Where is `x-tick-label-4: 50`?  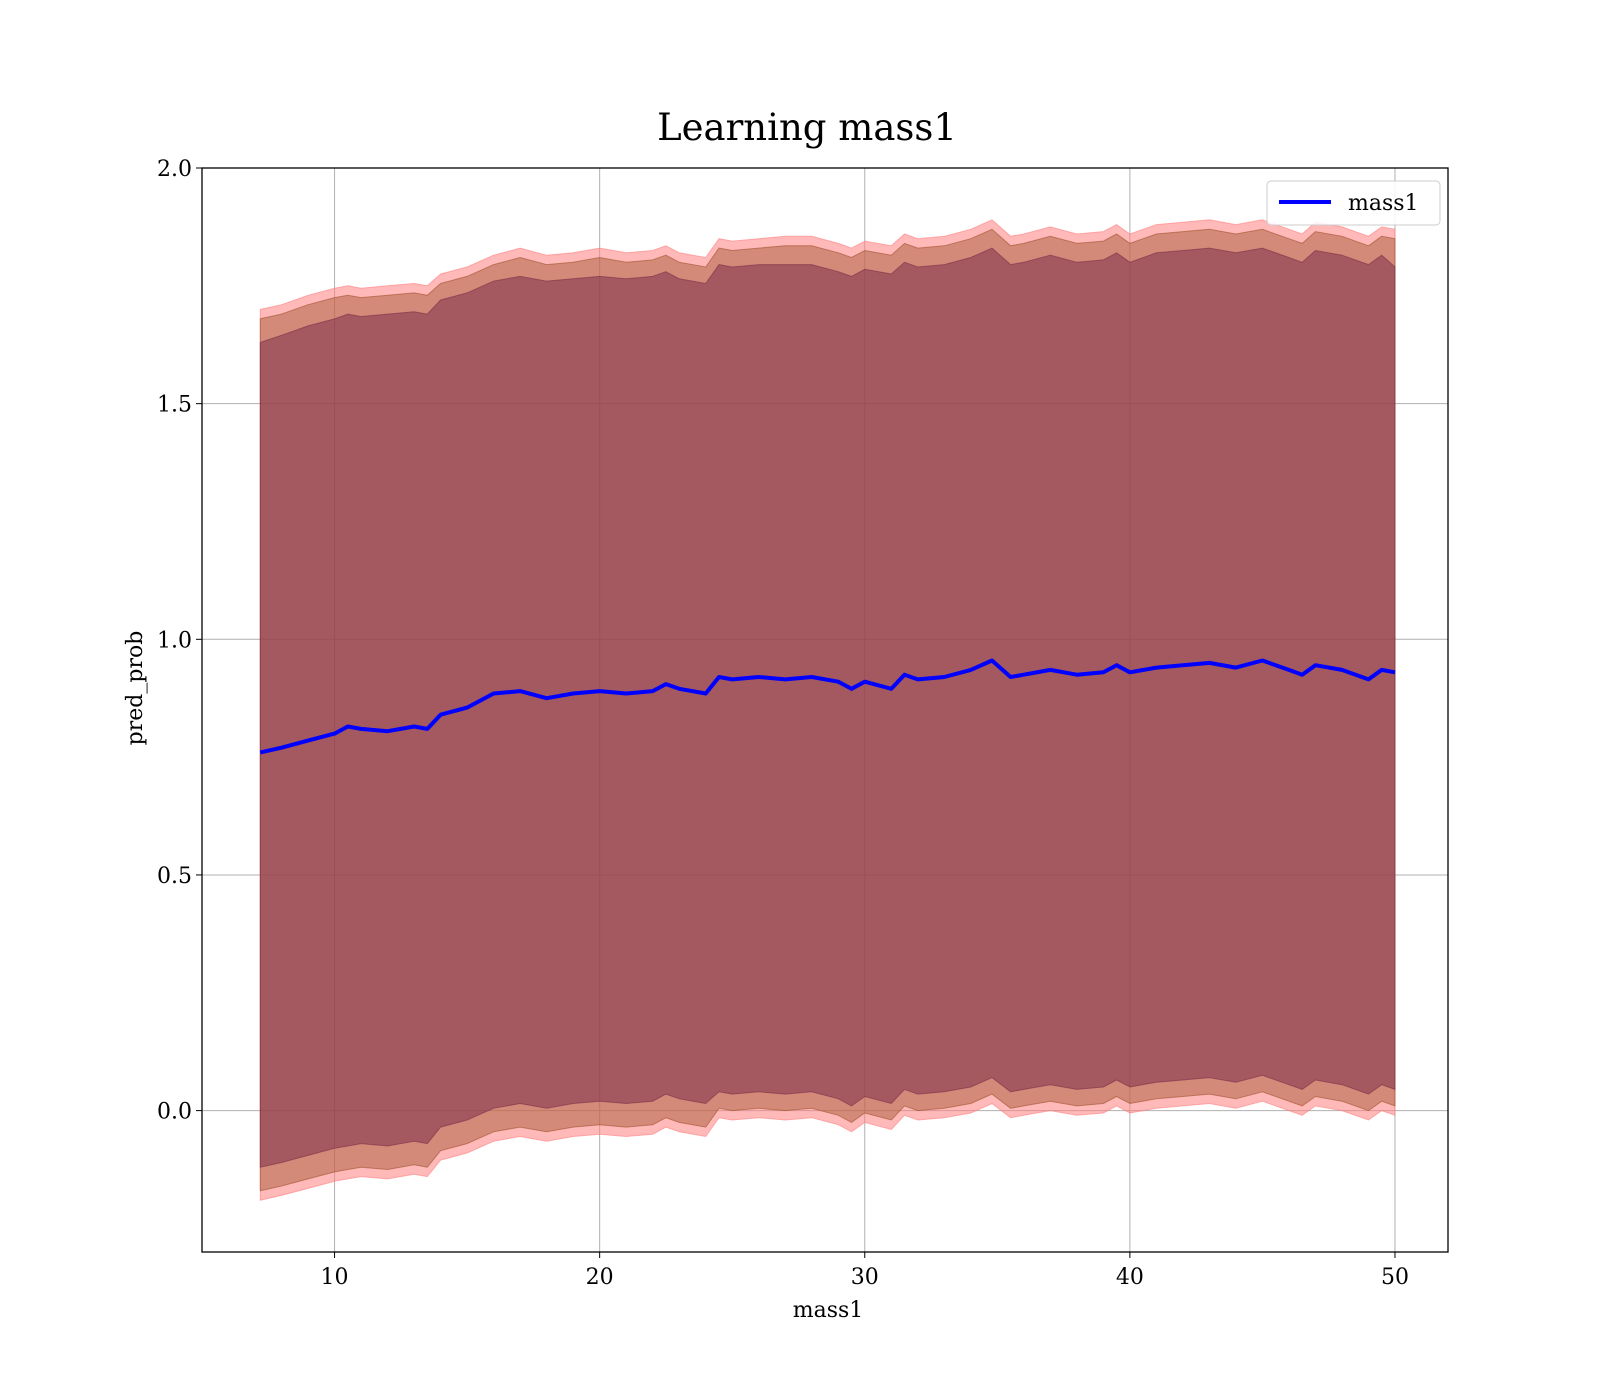 x-tick-label-4: 50 is located at coordinates (1395, 1277).